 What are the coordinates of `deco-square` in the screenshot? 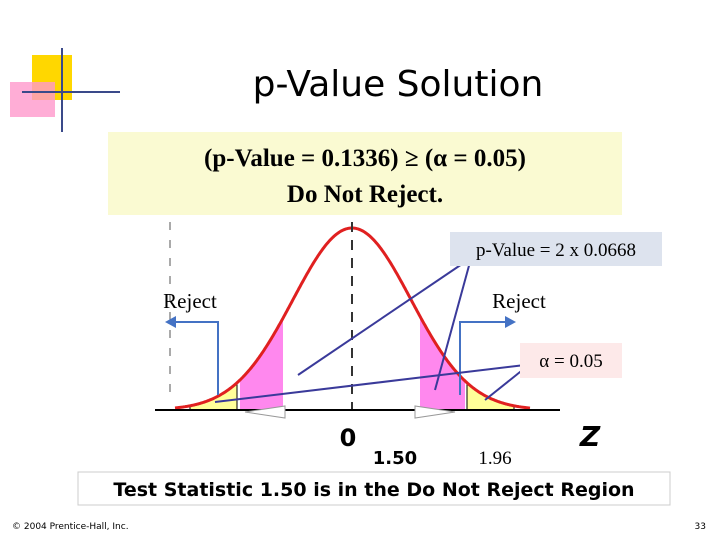 It's located at (32, 99).